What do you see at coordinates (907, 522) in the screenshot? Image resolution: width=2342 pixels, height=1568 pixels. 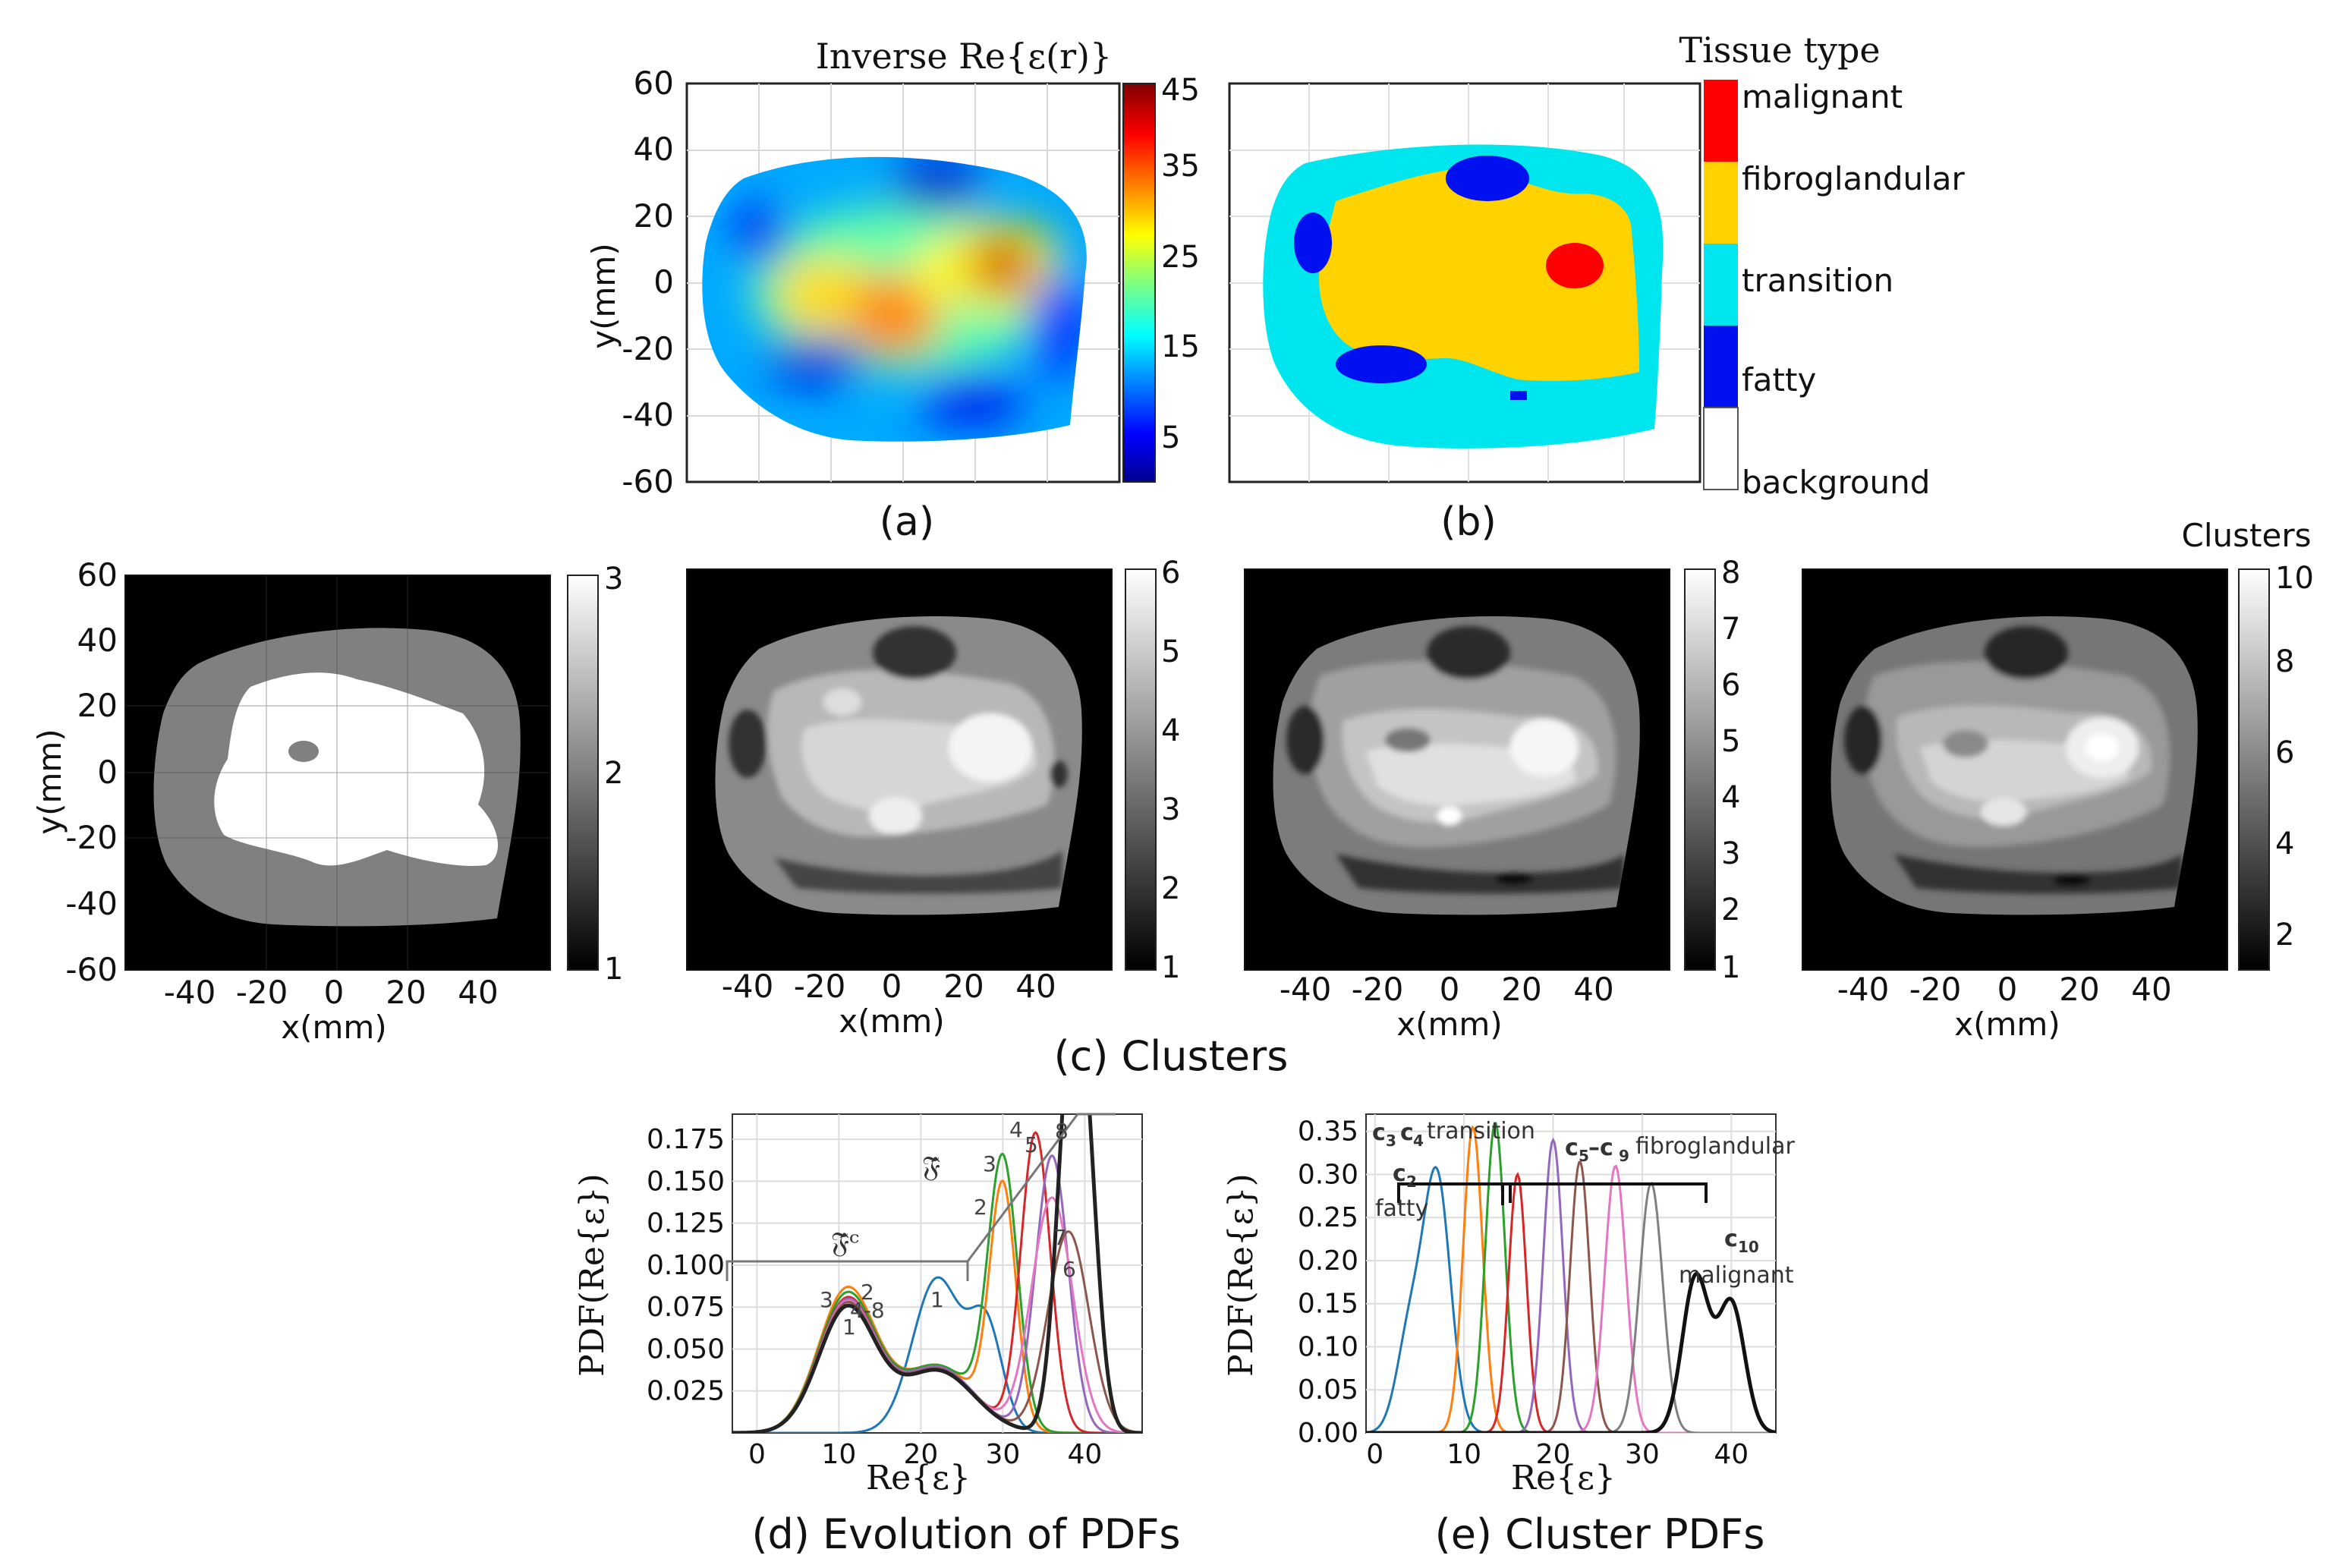 I see `caption-a: (a)` at bounding box center [907, 522].